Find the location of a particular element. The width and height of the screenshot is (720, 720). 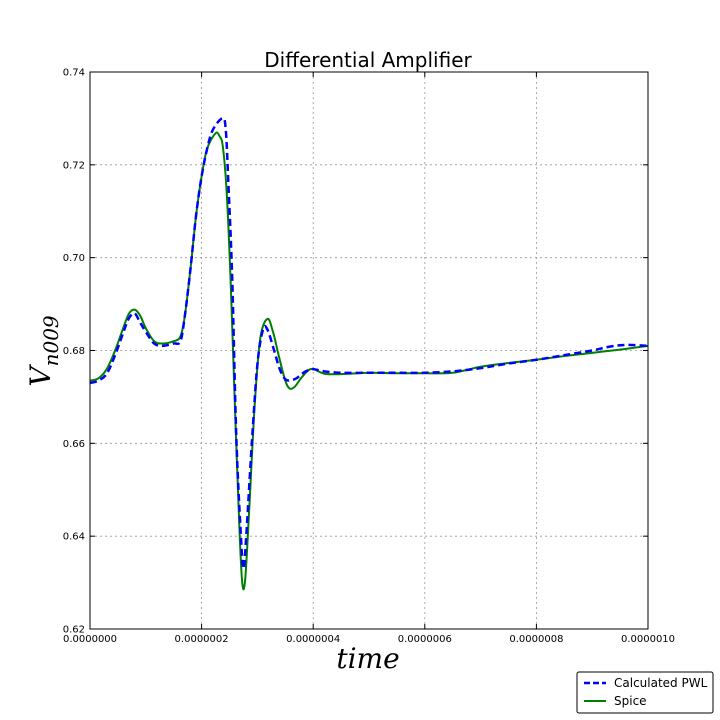

y-tick-label: 0.72 is located at coordinates (74, 165).